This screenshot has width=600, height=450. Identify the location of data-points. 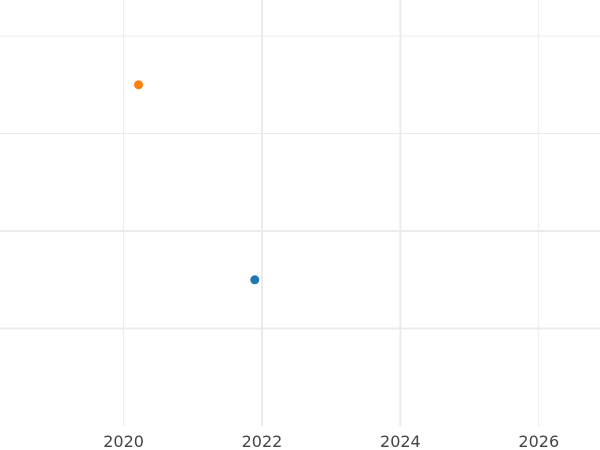
(197, 182).